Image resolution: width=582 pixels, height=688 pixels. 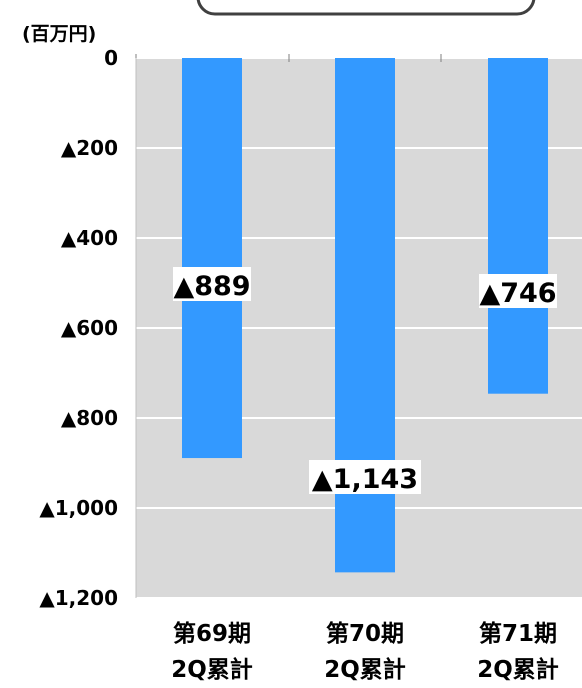 What do you see at coordinates (111, 58) in the screenshot?
I see `y-tick-label: 0` at bounding box center [111, 58].